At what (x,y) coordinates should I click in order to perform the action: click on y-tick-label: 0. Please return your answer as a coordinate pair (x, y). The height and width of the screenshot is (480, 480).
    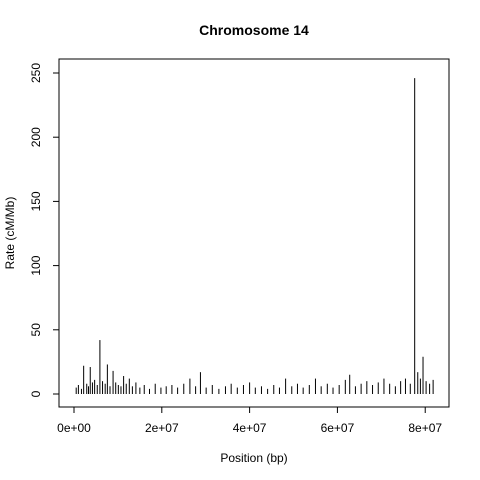
    Looking at the image, I should click on (36, 393).